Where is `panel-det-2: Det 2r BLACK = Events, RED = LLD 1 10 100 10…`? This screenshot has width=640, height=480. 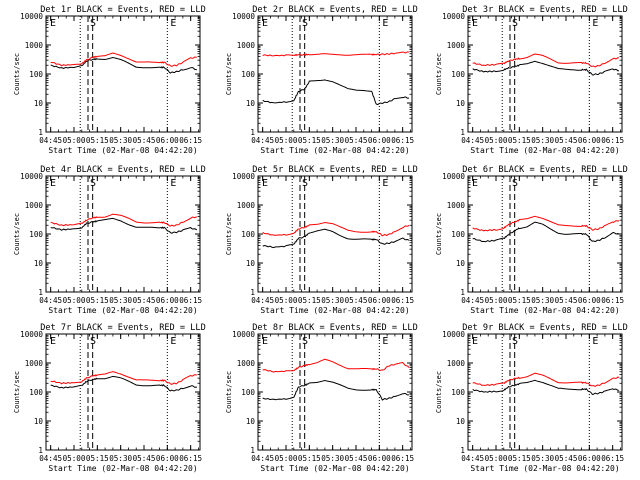
panel-det-2: Det 2r BLACK = Events, RED = LLD 1 10 100 10… is located at coordinates (321, 80).